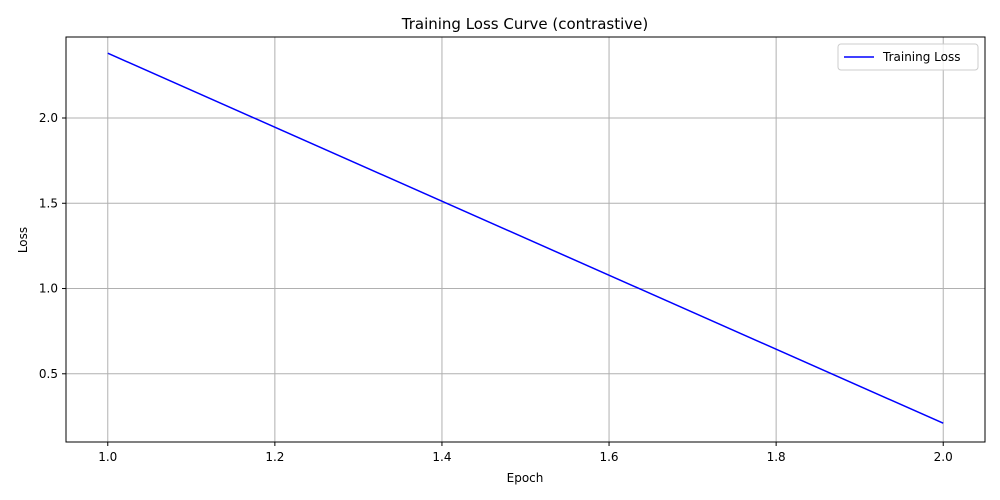 Image resolution: width=1000 pixels, height=500 pixels. Describe the element at coordinates (48, 374) in the screenshot. I see `y-tick-label: 0.5` at that location.